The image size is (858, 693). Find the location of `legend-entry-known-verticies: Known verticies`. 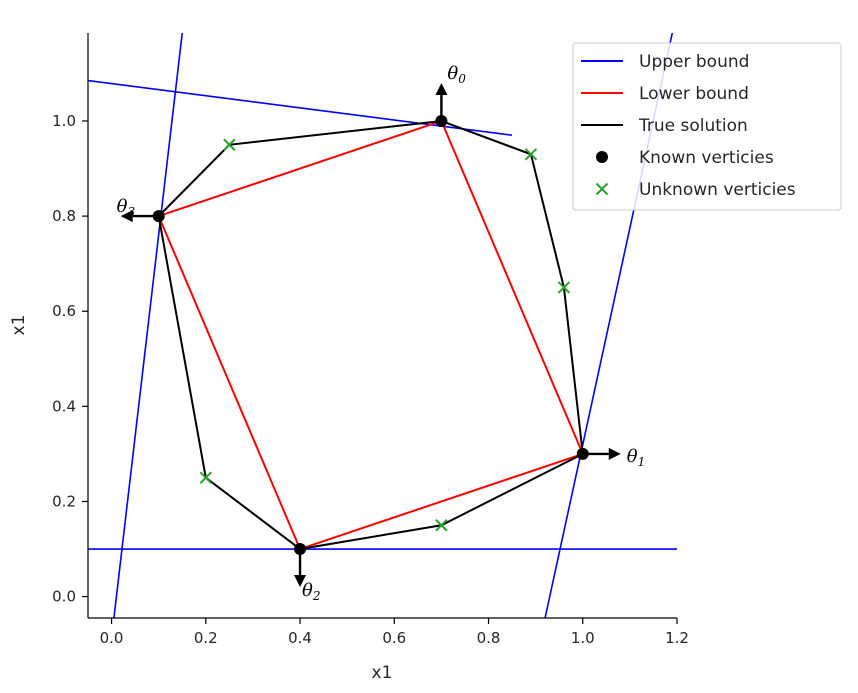

legend-entry-known-verticies: Known verticies is located at coordinates (685, 158).